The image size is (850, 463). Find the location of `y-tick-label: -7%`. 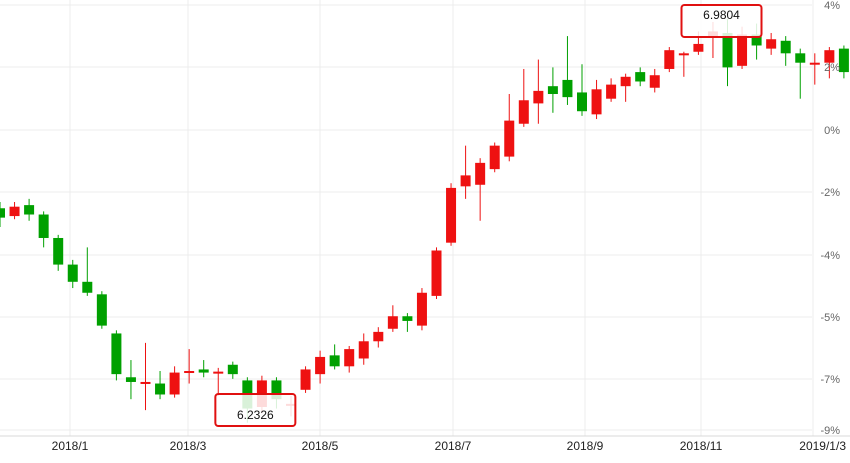

y-tick-label: -7% is located at coordinates (830, 380).